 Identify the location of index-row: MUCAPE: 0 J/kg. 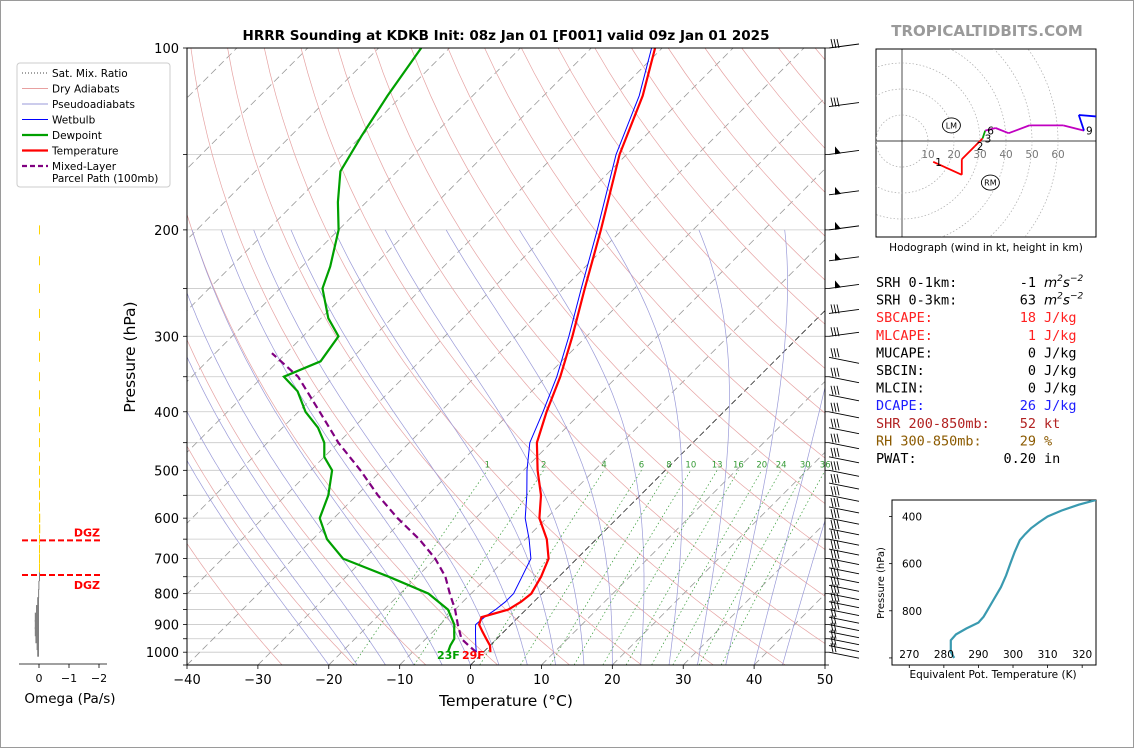
(976, 353).